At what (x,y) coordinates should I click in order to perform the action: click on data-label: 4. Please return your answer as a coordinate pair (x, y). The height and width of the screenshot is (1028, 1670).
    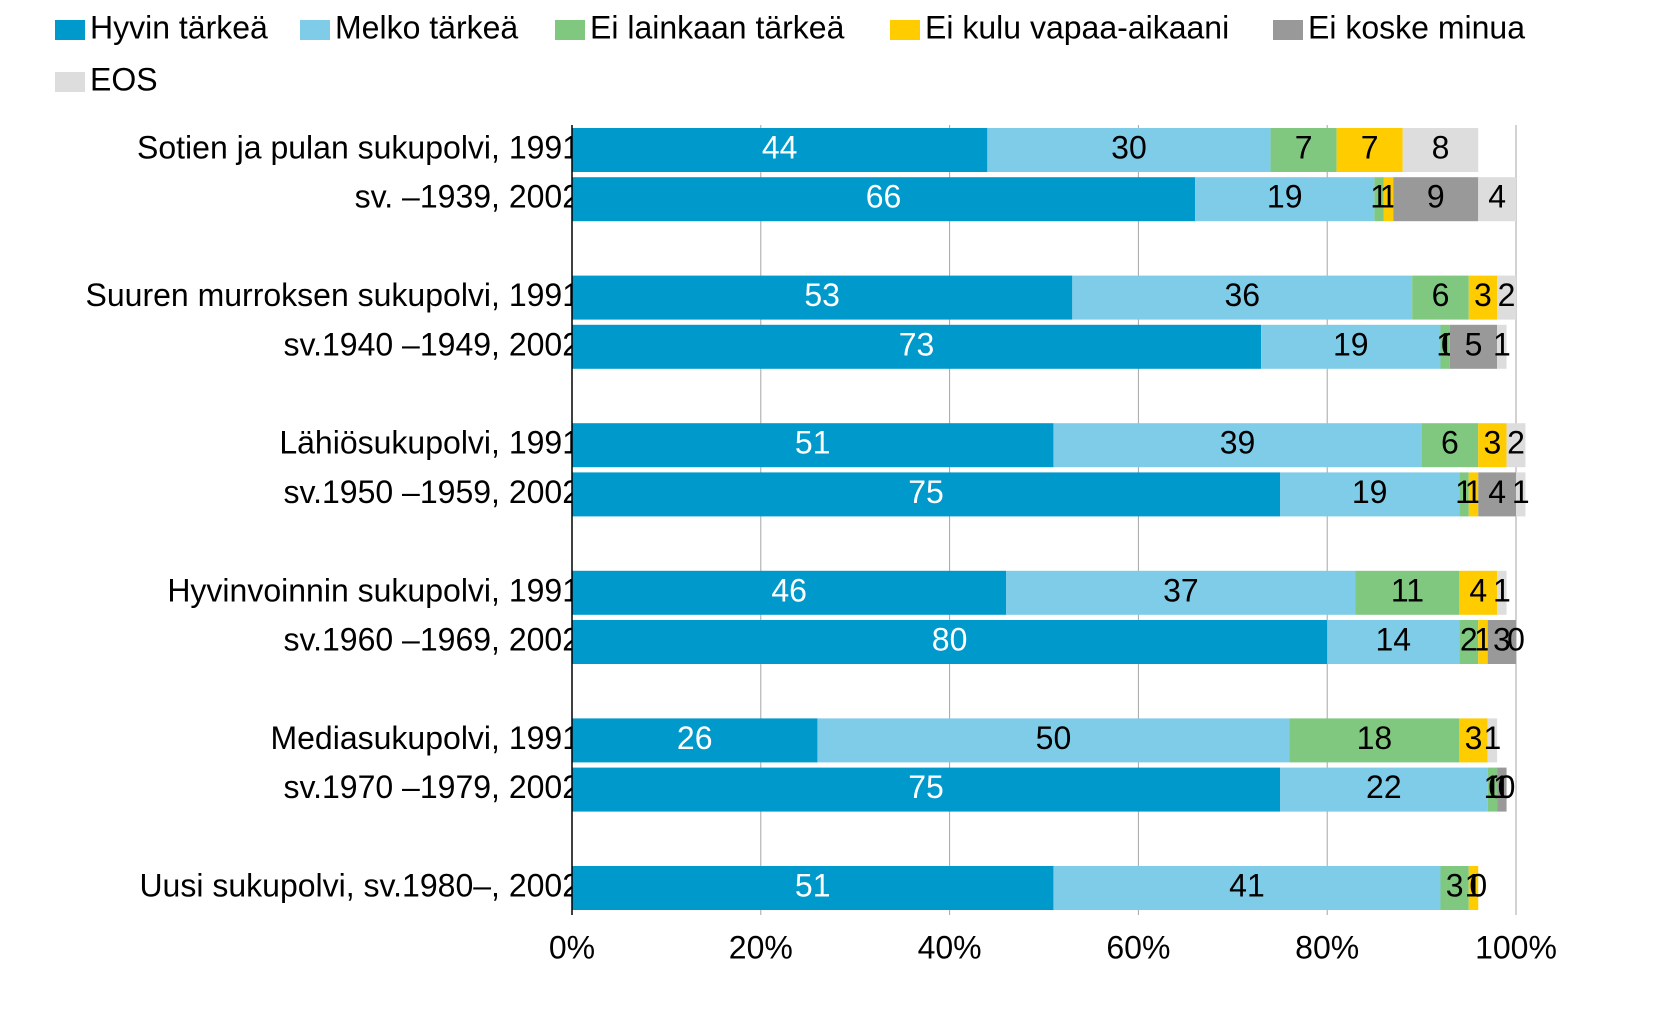
    Looking at the image, I should click on (1497, 492).